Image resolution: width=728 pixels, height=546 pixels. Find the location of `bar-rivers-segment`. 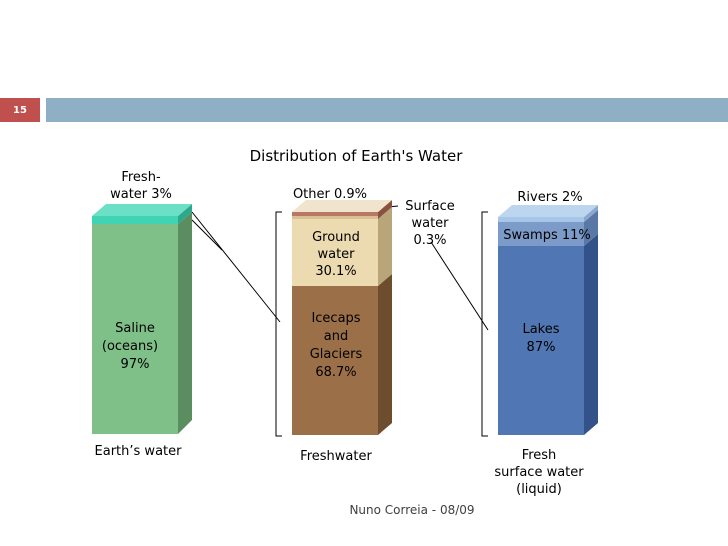

bar-rivers-segment is located at coordinates (541, 219).